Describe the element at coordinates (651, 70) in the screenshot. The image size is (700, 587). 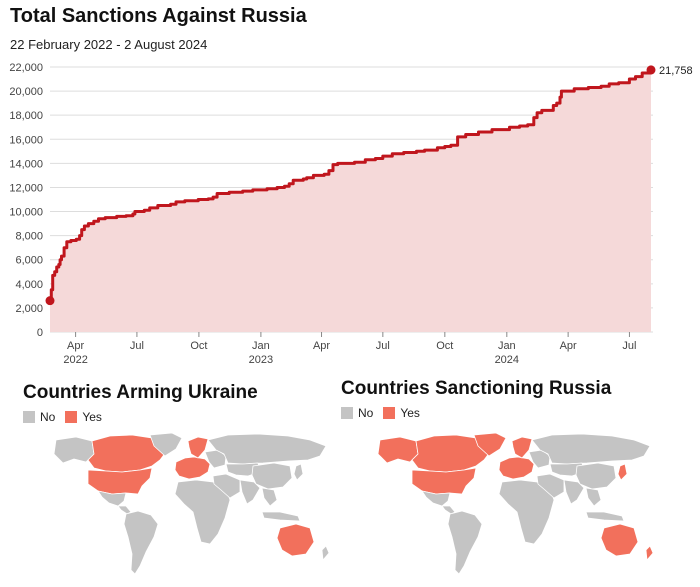
I see `end-point` at that location.